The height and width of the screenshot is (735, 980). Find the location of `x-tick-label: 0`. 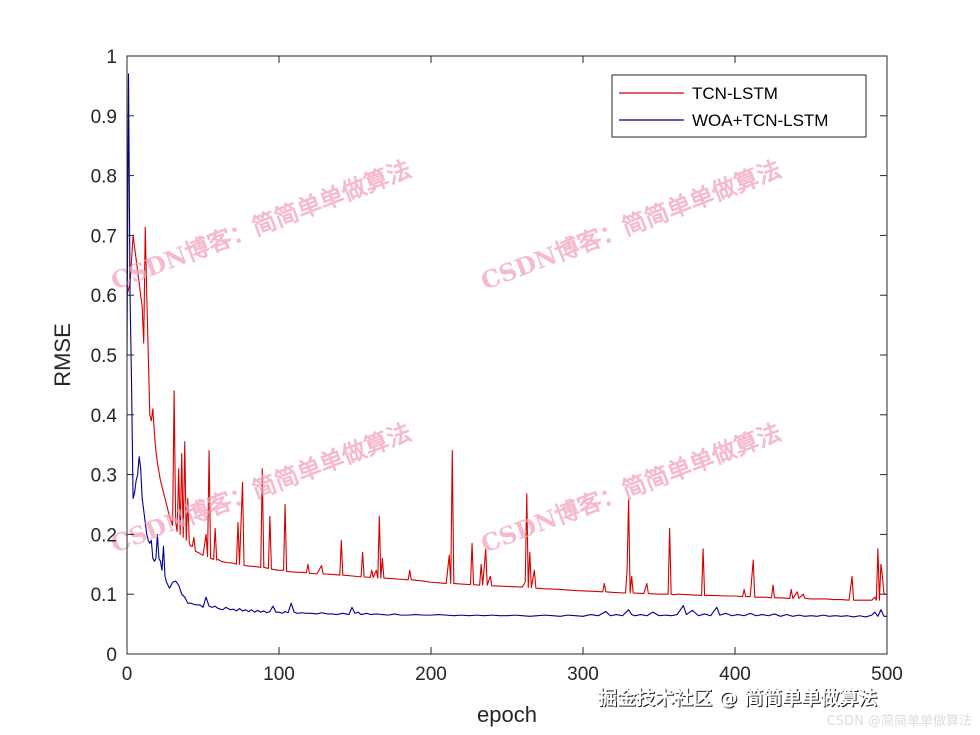

x-tick-label: 0 is located at coordinates (127, 674).